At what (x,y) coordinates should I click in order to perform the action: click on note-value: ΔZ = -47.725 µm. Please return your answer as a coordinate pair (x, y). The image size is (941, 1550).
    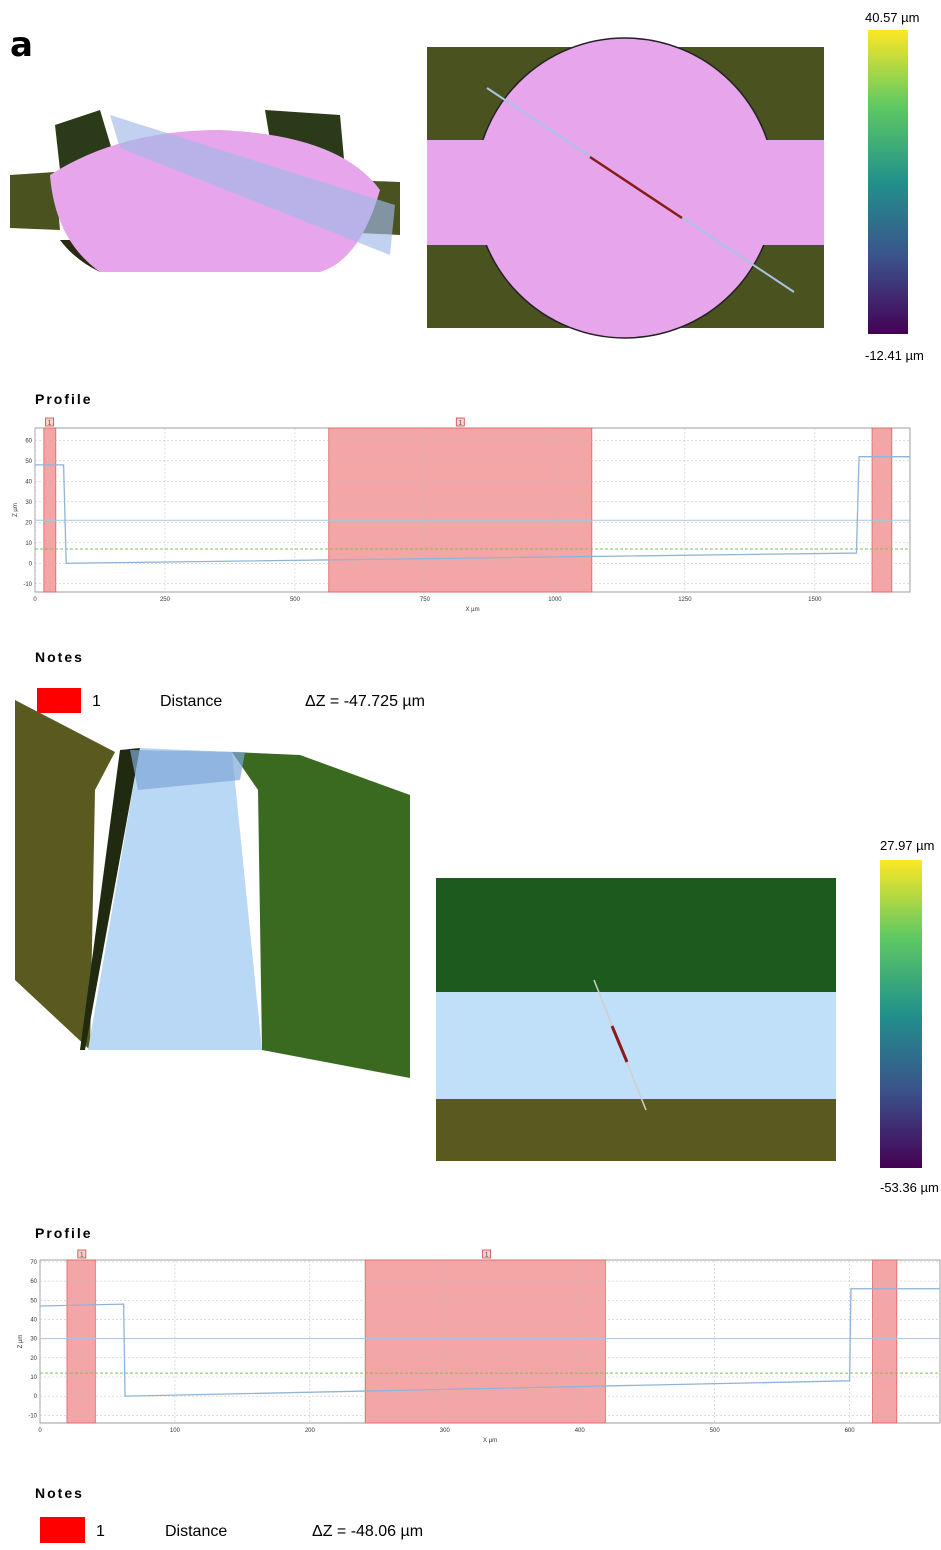
    Looking at the image, I should click on (365, 701).